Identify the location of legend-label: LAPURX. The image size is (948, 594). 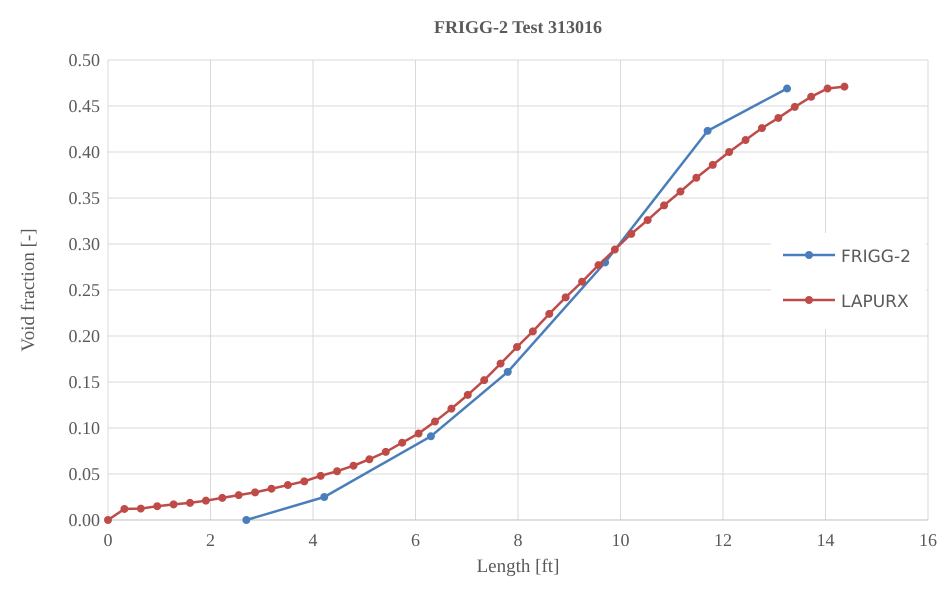
(875, 302).